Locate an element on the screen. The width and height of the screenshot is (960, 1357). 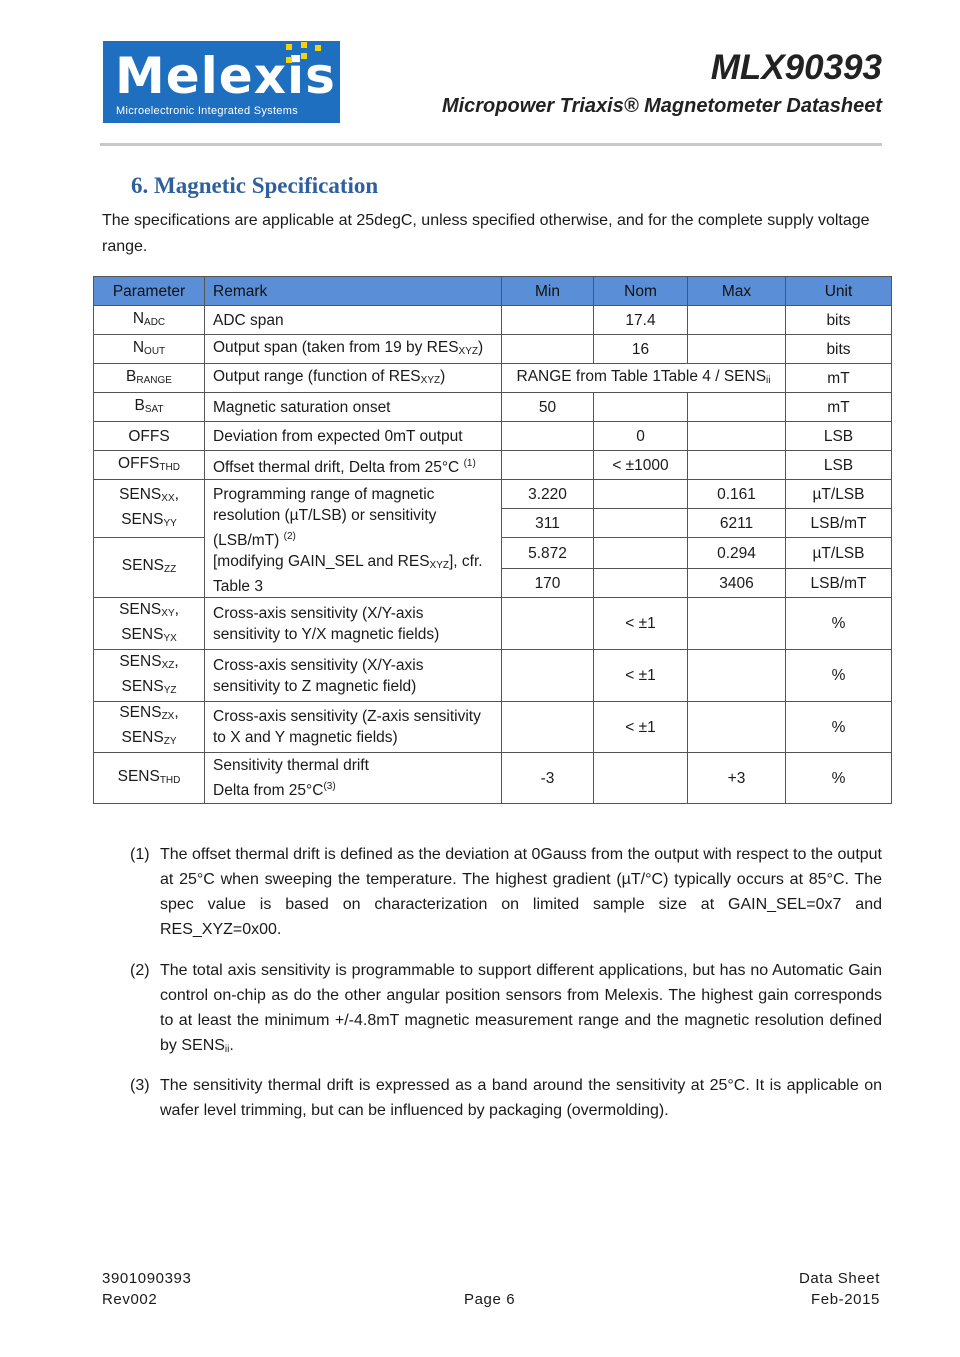
footer-right: Data Sheet Feb-2015 is located at coordinates (839, 1289).